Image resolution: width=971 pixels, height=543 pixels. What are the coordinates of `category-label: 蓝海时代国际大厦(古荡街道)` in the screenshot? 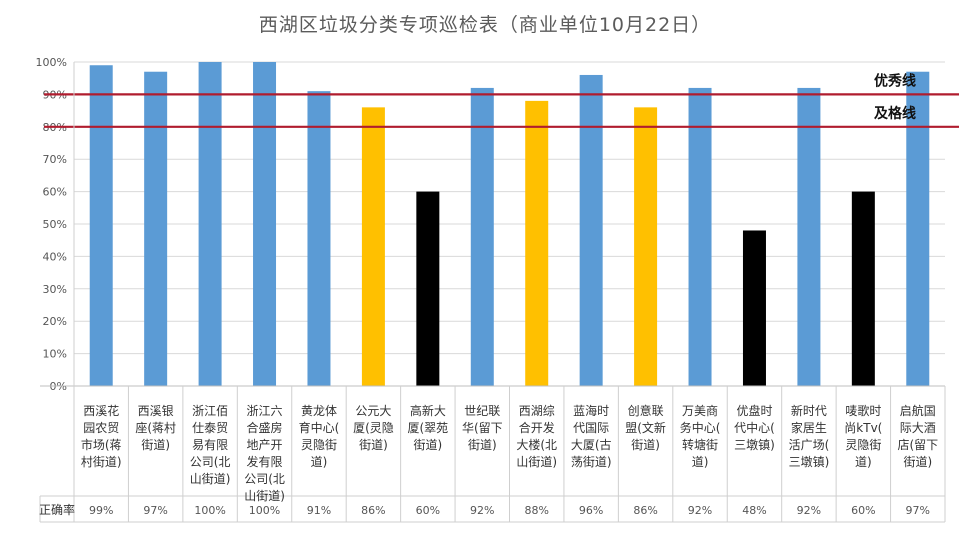 It's located at (591, 436).